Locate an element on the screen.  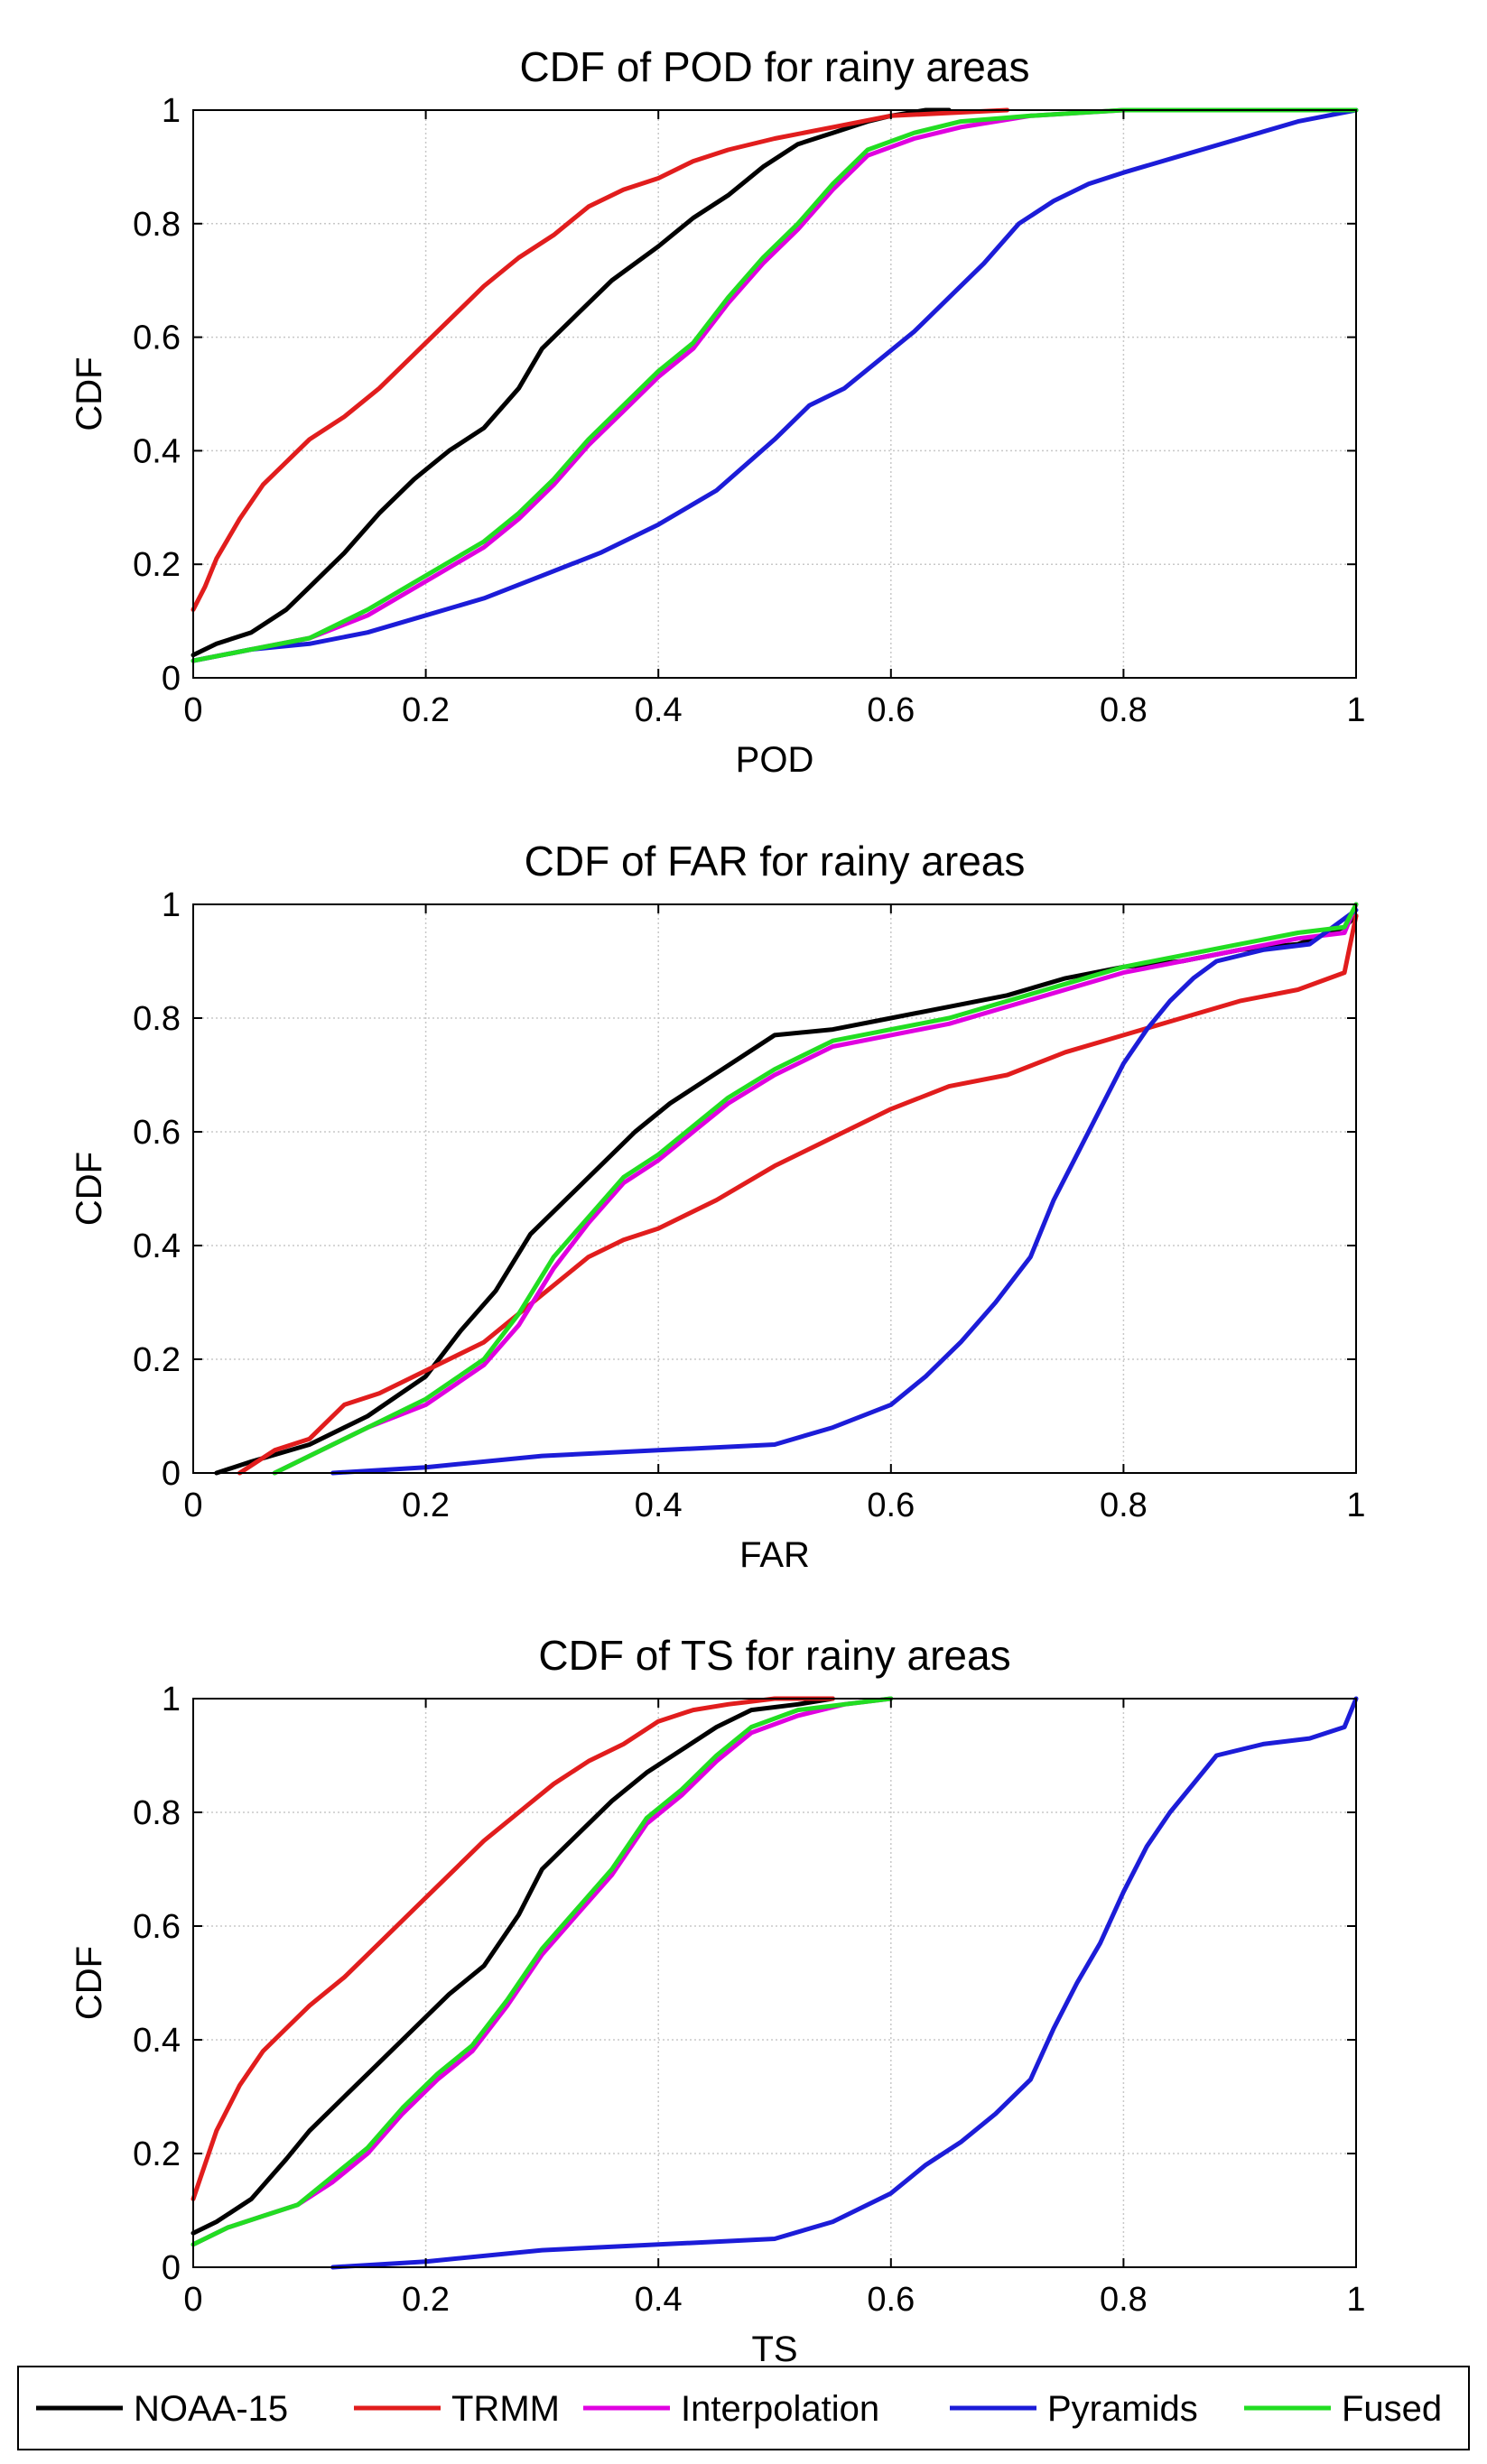
chart-title: CDF of POD for rainy areas is located at coordinates (775, 66).